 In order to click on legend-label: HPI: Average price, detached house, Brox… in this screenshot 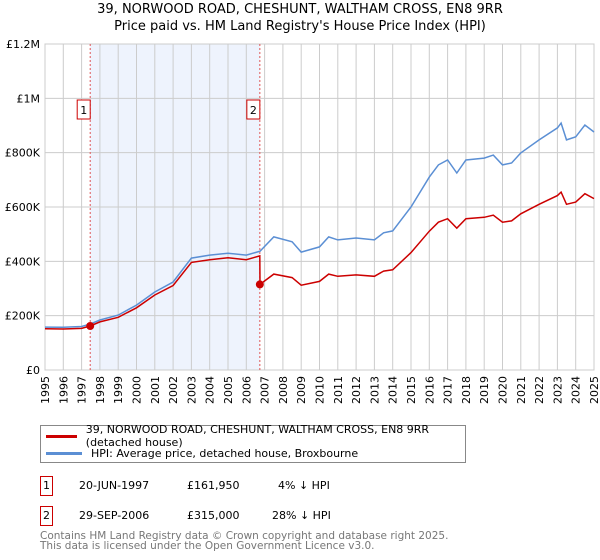, I will do `click(225, 453)`.